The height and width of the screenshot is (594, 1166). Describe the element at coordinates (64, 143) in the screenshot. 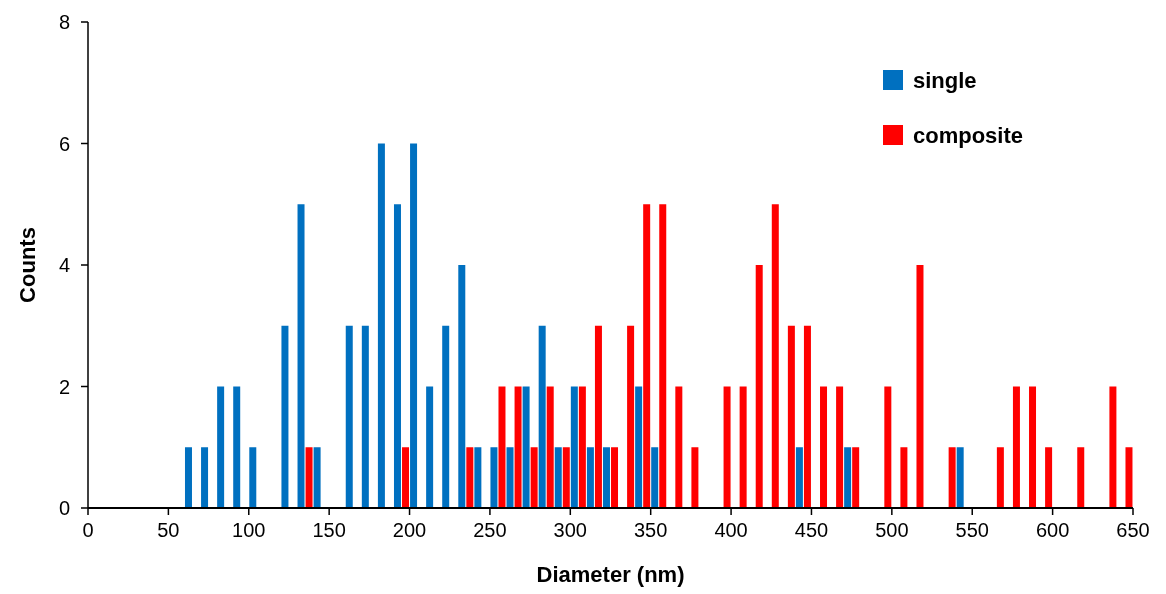

I see `y-tick-label: 6` at that location.